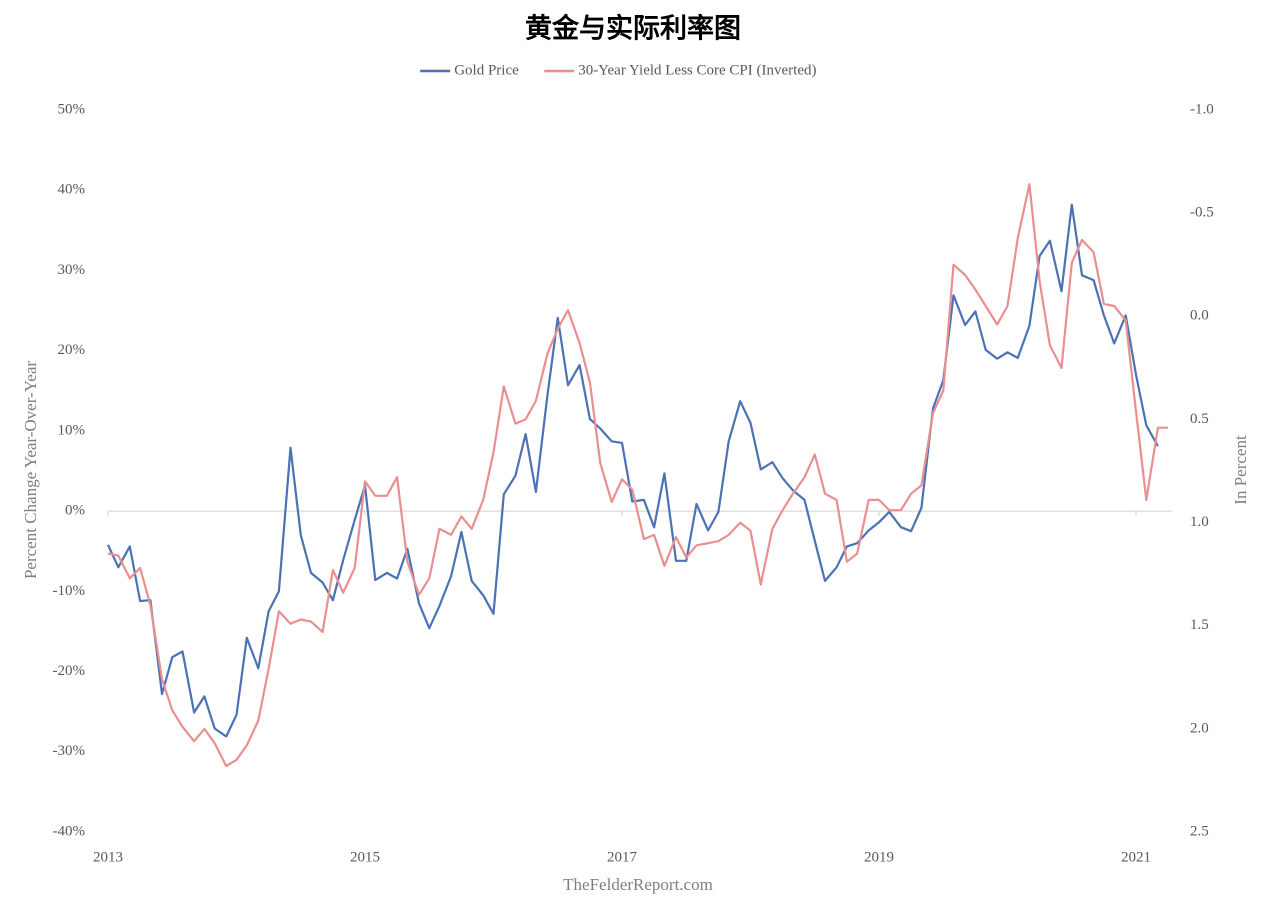 This screenshot has height=908, width=1267. Describe the element at coordinates (633, 29) in the screenshot. I see `chart-title: 黄金与实际利率图` at that location.